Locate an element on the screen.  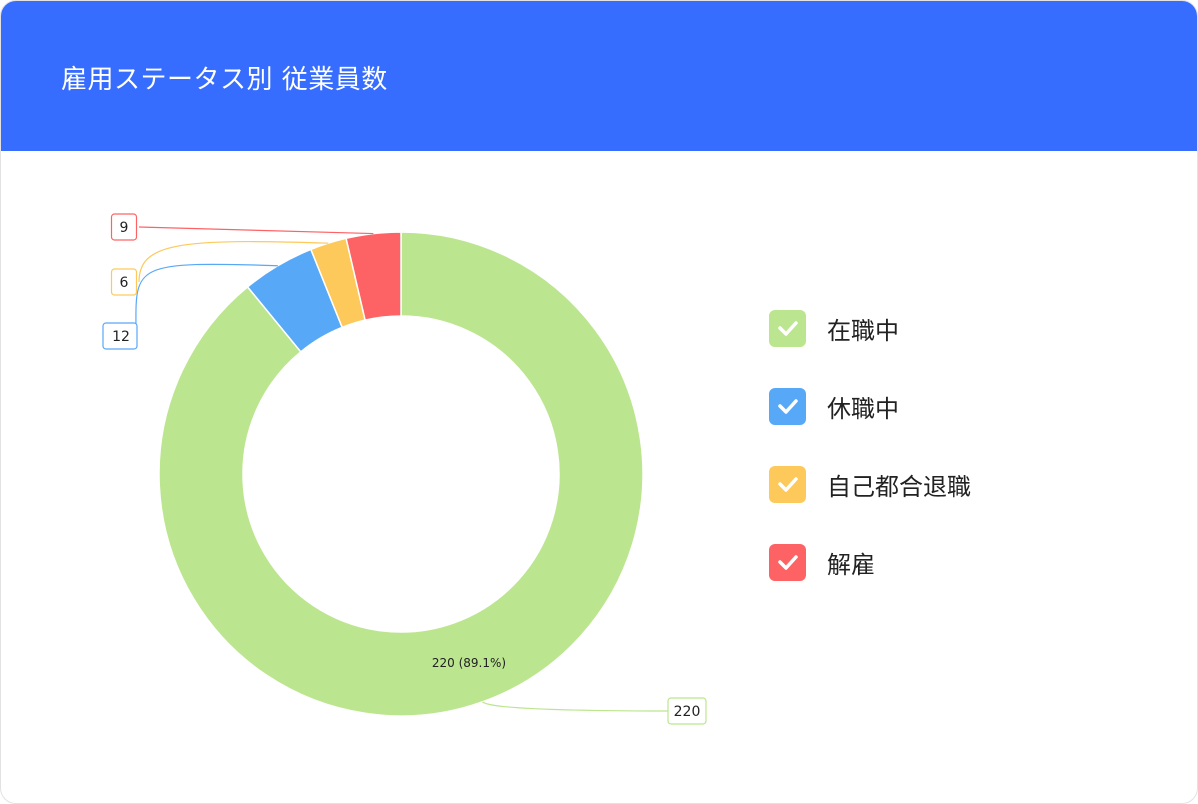
data-label-3: 9 is located at coordinates (124, 228).